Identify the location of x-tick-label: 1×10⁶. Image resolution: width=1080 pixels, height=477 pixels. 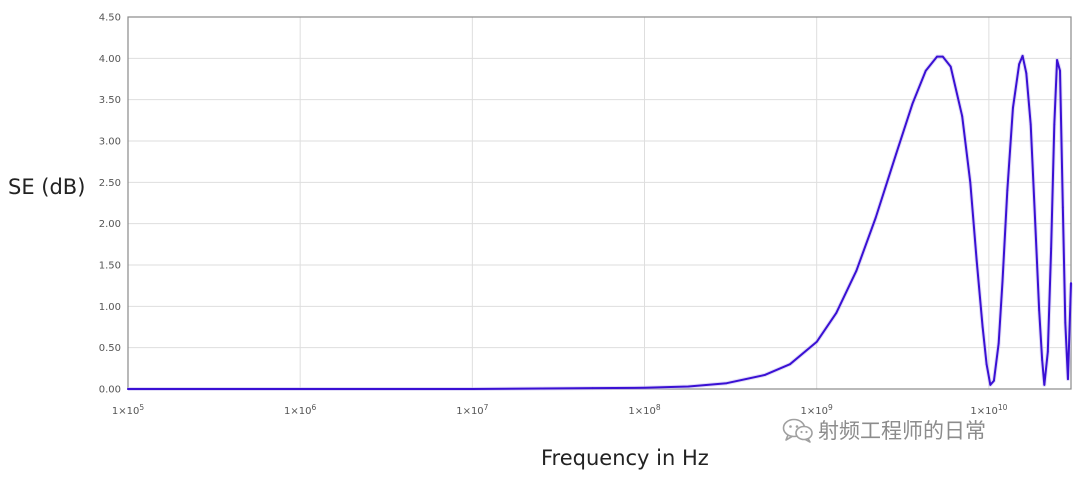
(300, 410).